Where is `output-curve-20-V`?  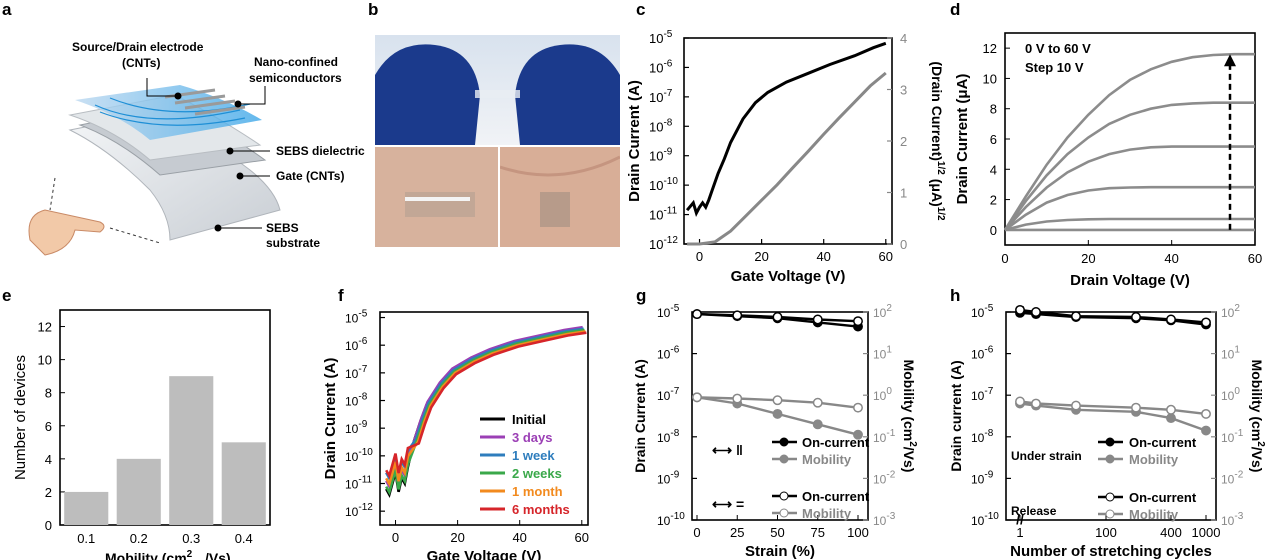 output-curve-20-V is located at coordinates (1129, 208).